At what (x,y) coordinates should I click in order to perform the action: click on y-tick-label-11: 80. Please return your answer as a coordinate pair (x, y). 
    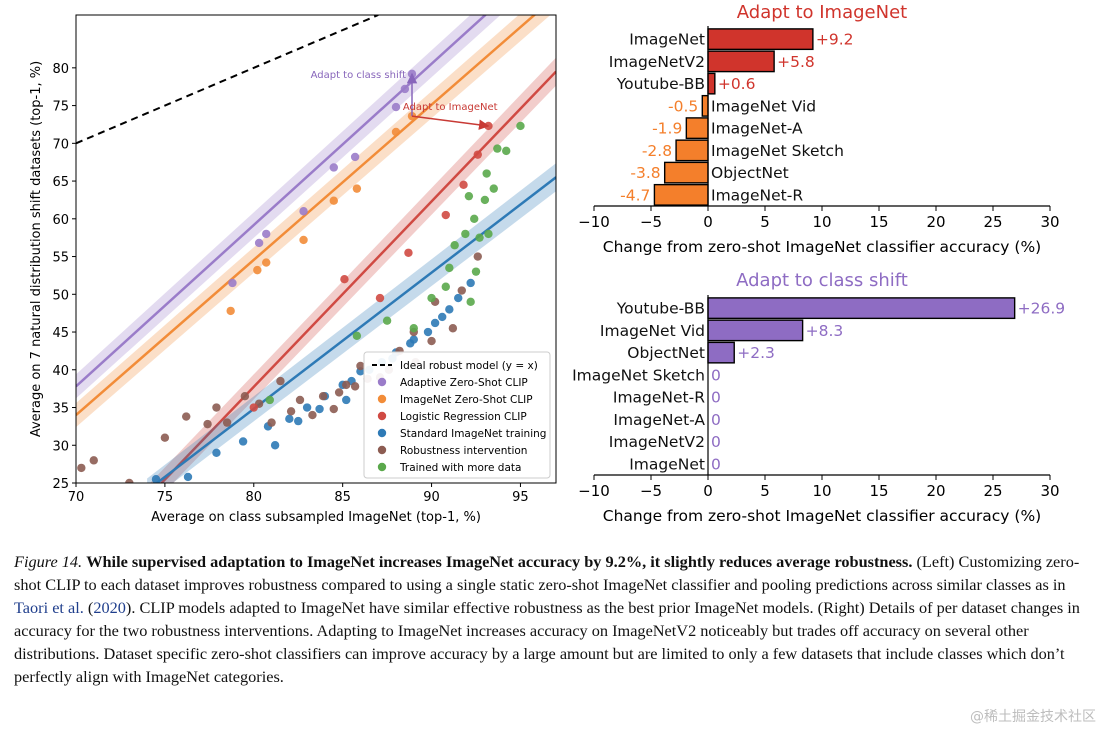
    Looking at the image, I should click on (60, 69).